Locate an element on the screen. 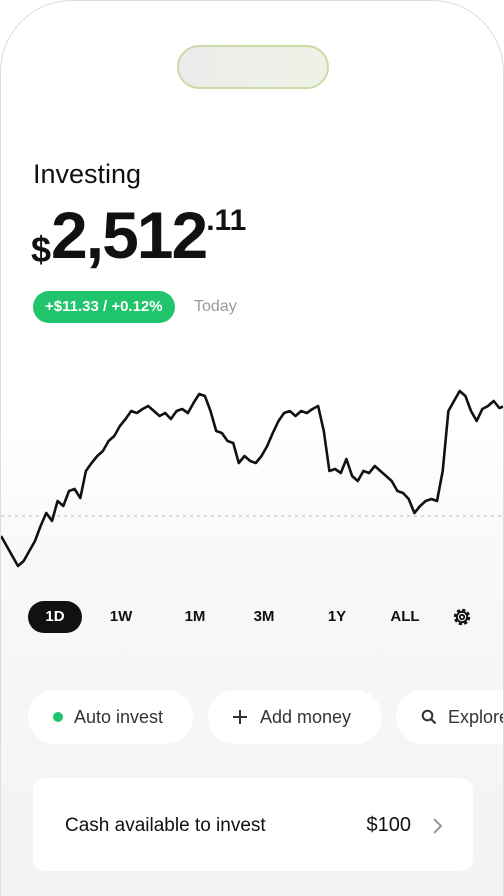 This screenshot has height=896, width=504. balance: $2,512.11 is located at coordinates (138, 235).